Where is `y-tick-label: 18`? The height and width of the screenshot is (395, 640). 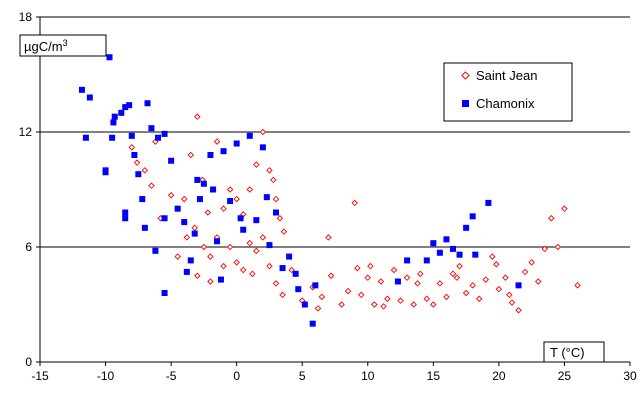
y-tick-label: 18 is located at coordinates (26, 17).